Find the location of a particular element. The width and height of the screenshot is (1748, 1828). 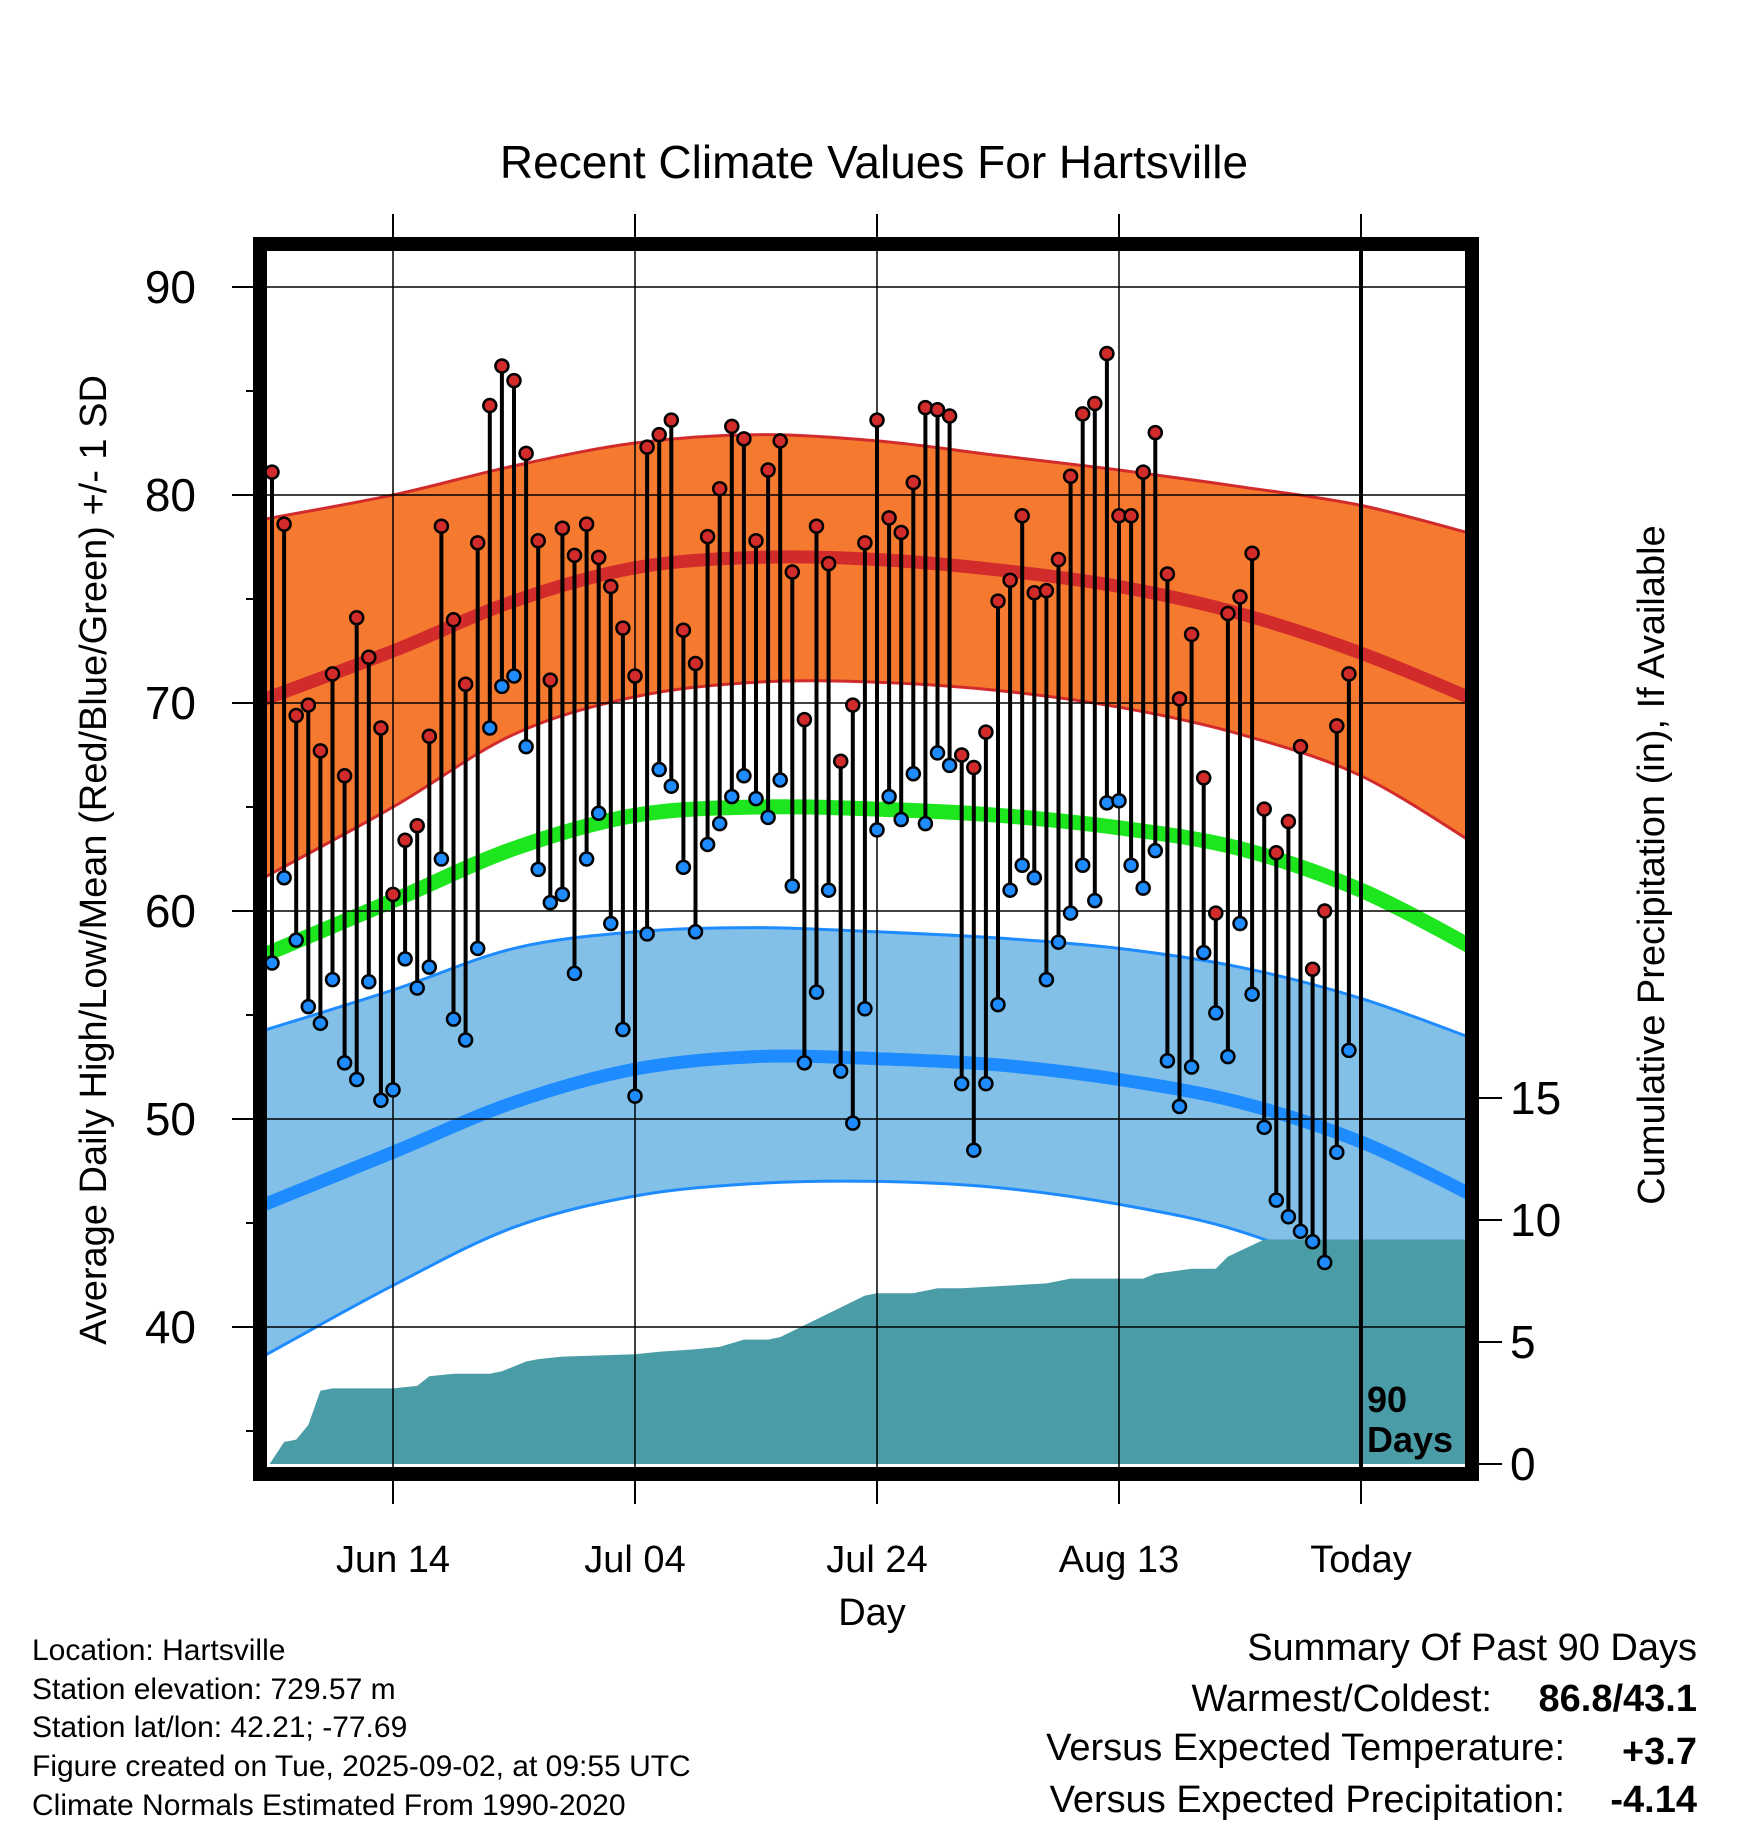

summary-warm-cold-label: Warmest/Coldest: is located at coordinates (1341, 1699).